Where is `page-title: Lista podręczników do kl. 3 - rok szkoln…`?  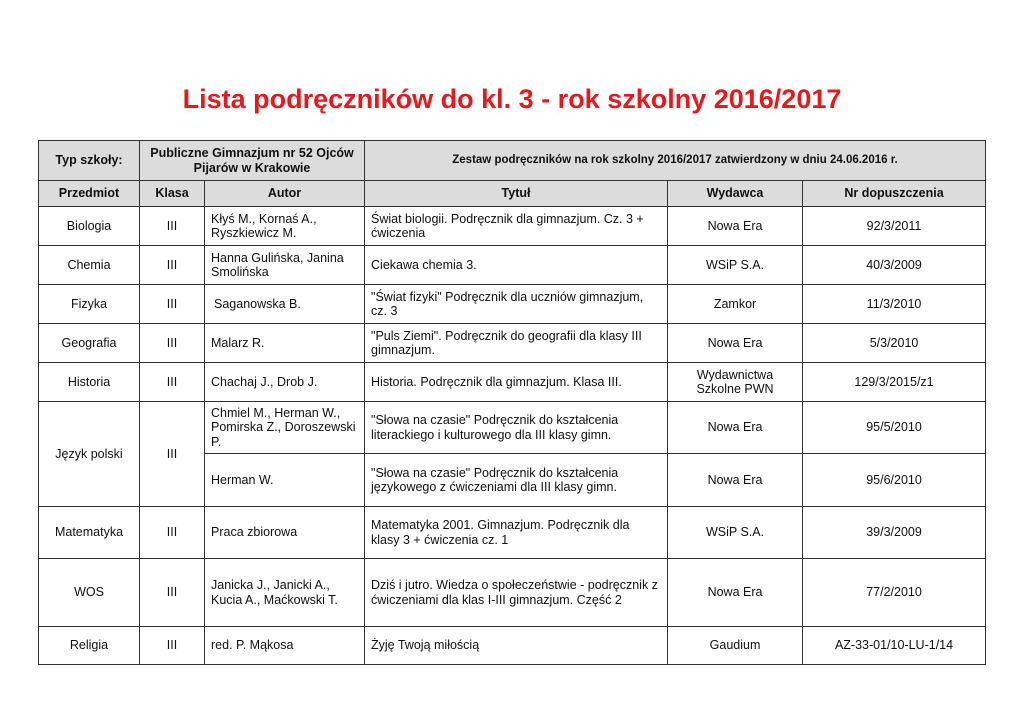 page-title: Lista podręczników do kl. 3 - rok szkoln… is located at coordinates (512, 99).